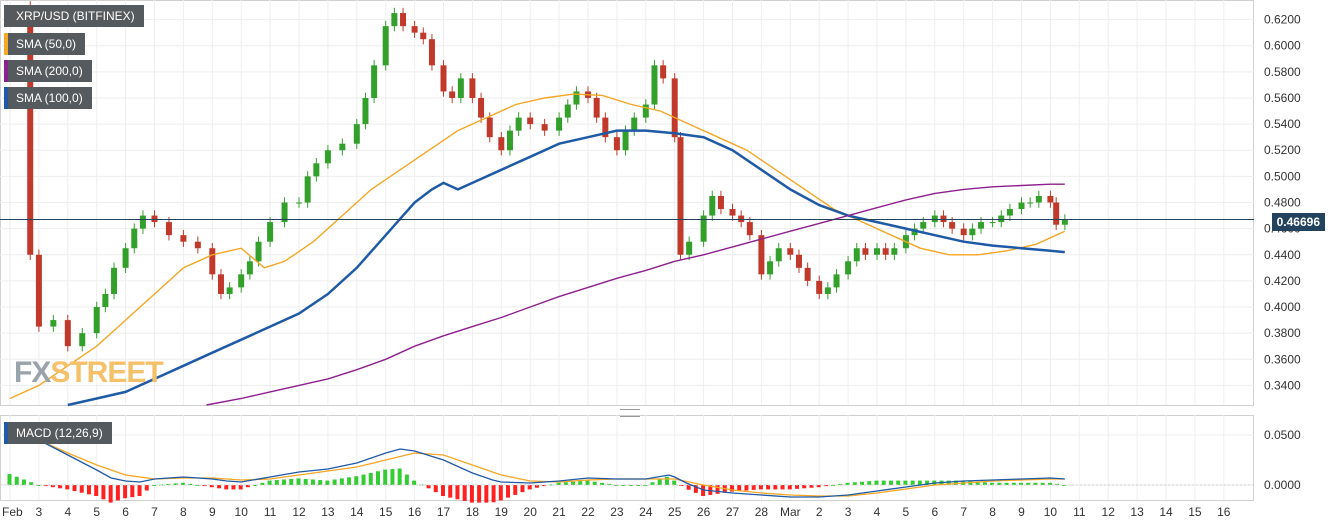  What do you see at coordinates (819, 512) in the screenshot?
I see `x-tick-label: 2` at bounding box center [819, 512].